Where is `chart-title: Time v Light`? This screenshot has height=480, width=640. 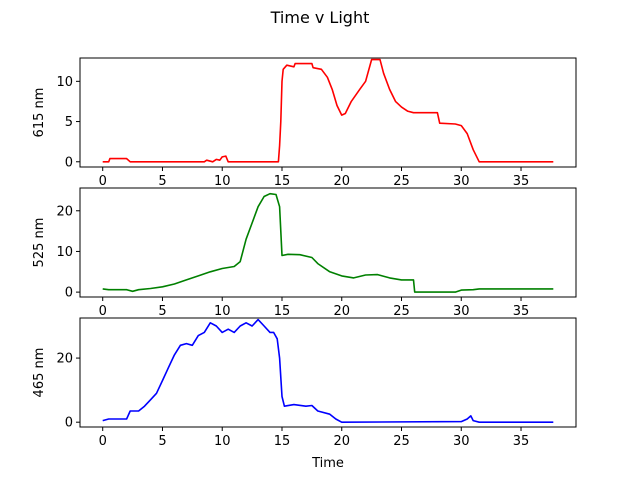 chart-title: Time v Light is located at coordinates (320, 17).